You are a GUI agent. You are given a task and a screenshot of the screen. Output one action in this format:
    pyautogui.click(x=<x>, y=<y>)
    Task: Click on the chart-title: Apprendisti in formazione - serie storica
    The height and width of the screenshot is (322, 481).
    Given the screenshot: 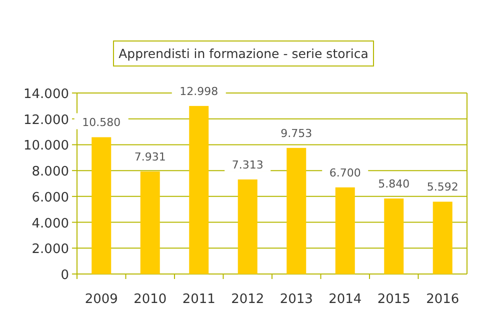 What is the action you would take?
    pyautogui.click(x=243, y=53)
    